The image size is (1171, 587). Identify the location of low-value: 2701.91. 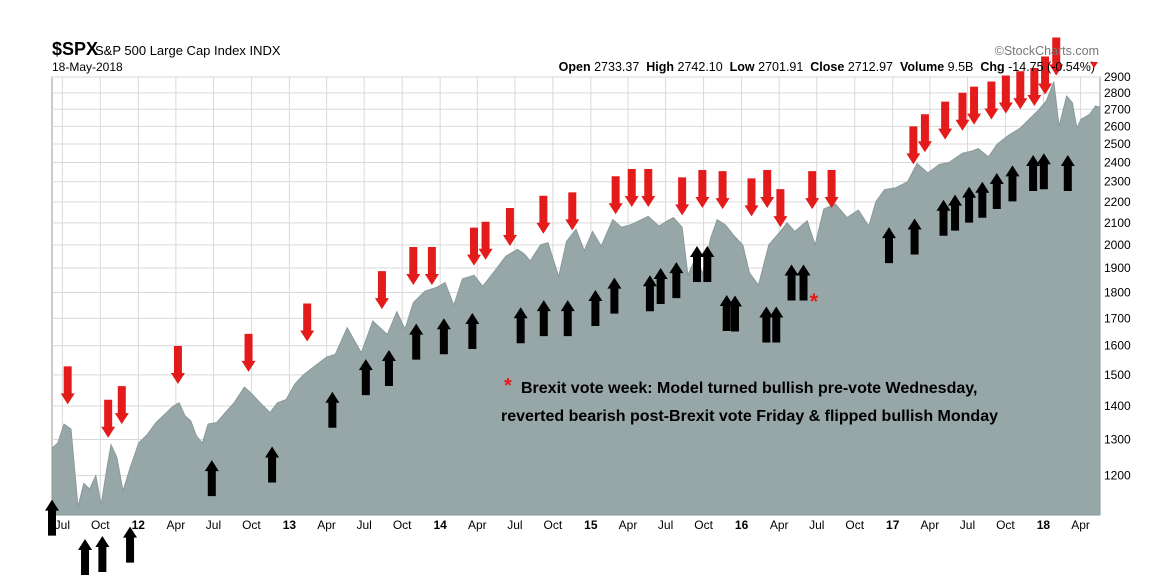
(781, 67).